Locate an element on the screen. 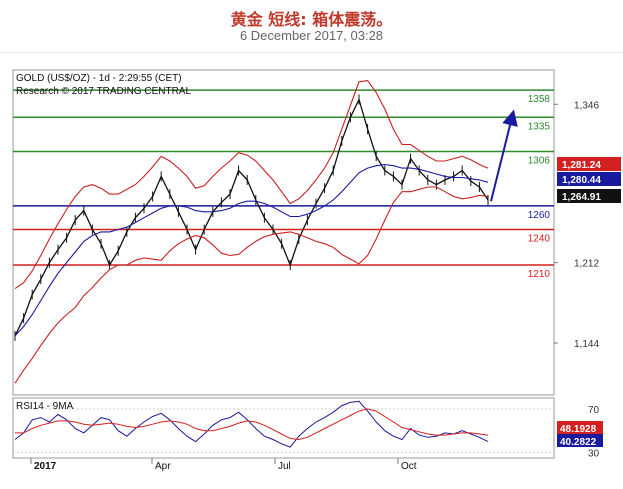 The height and width of the screenshot is (489, 623). price-tags: 1,281.24 1,280.44 1,264.91 is located at coordinates (589, 180).